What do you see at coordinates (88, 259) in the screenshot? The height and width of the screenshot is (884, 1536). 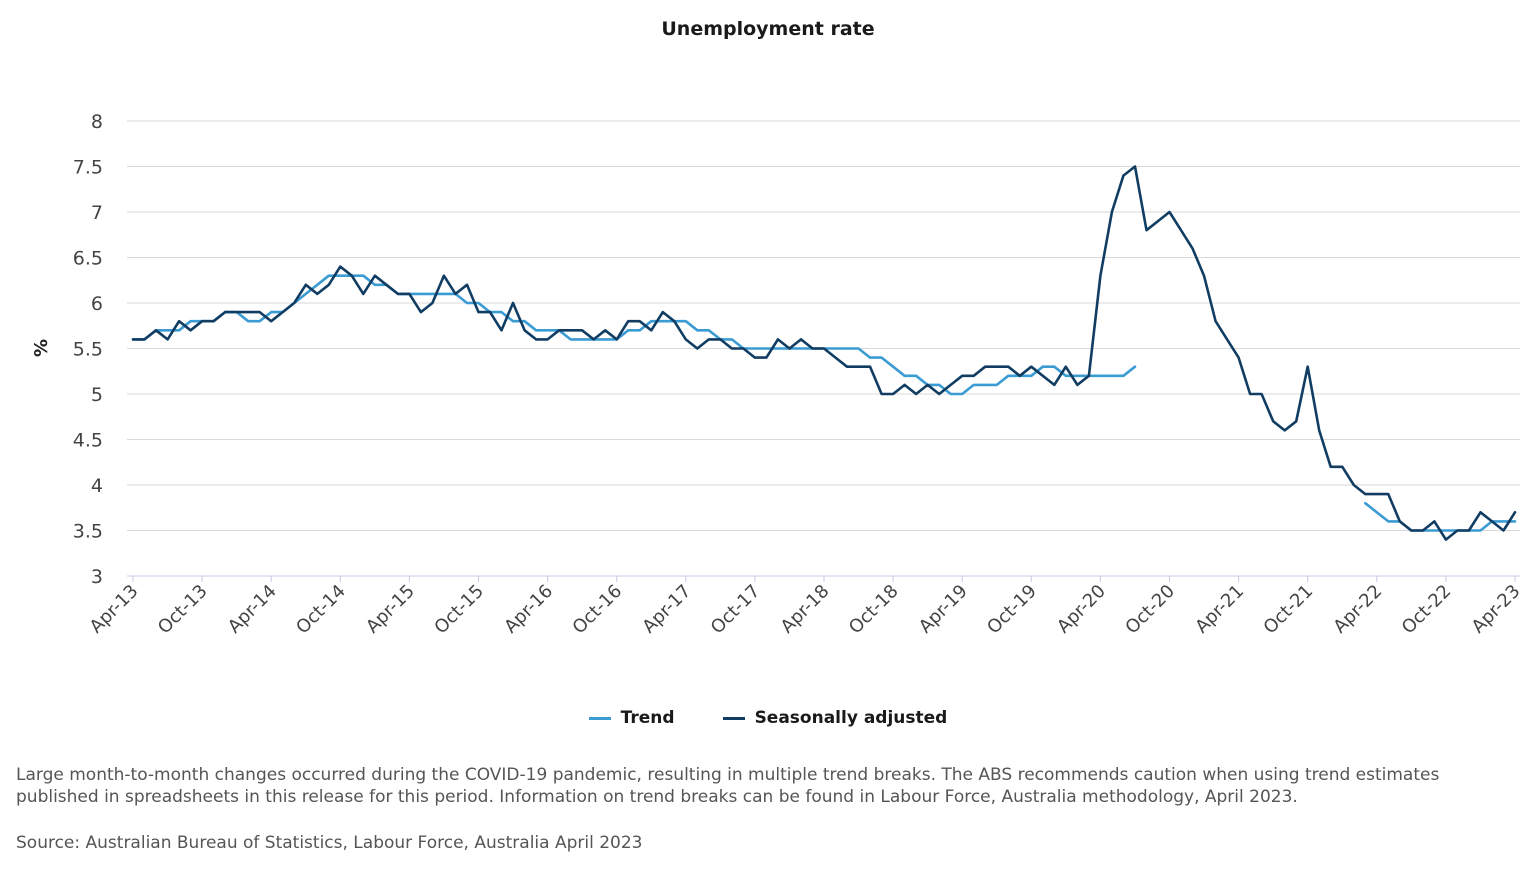 I see `y-tick-label: 6.5` at bounding box center [88, 259].